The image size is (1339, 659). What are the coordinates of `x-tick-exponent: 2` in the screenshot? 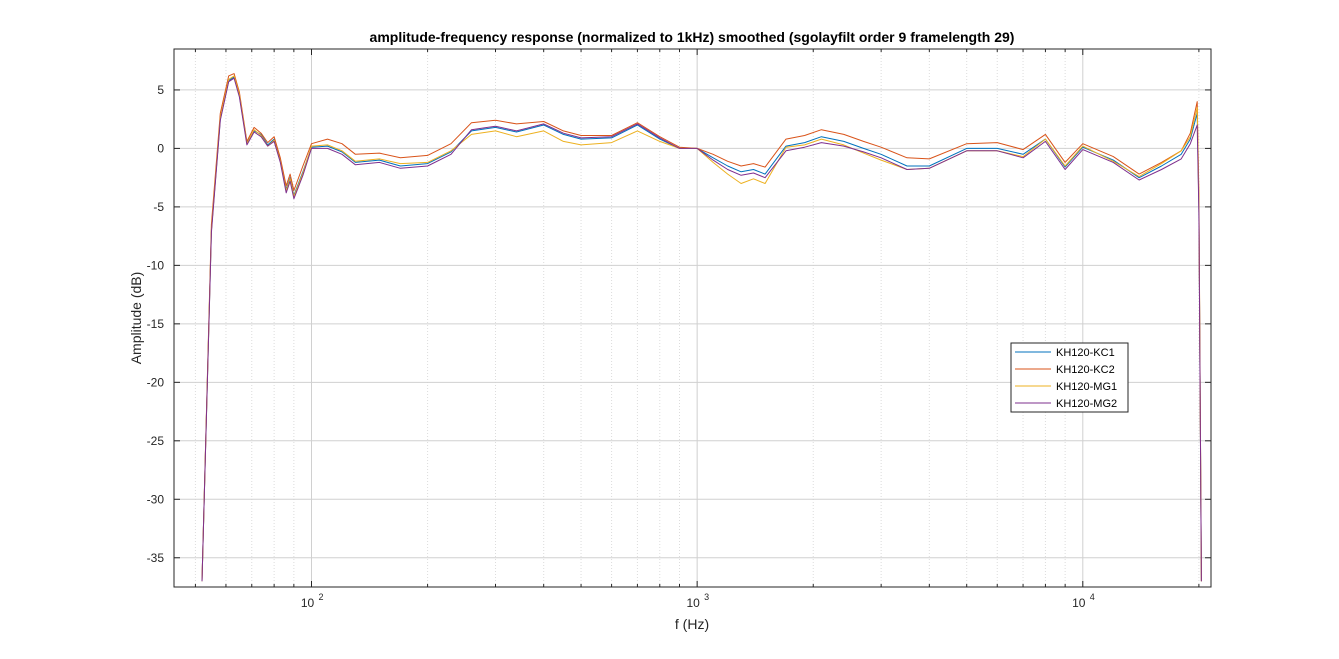 It's located at (321, 597).